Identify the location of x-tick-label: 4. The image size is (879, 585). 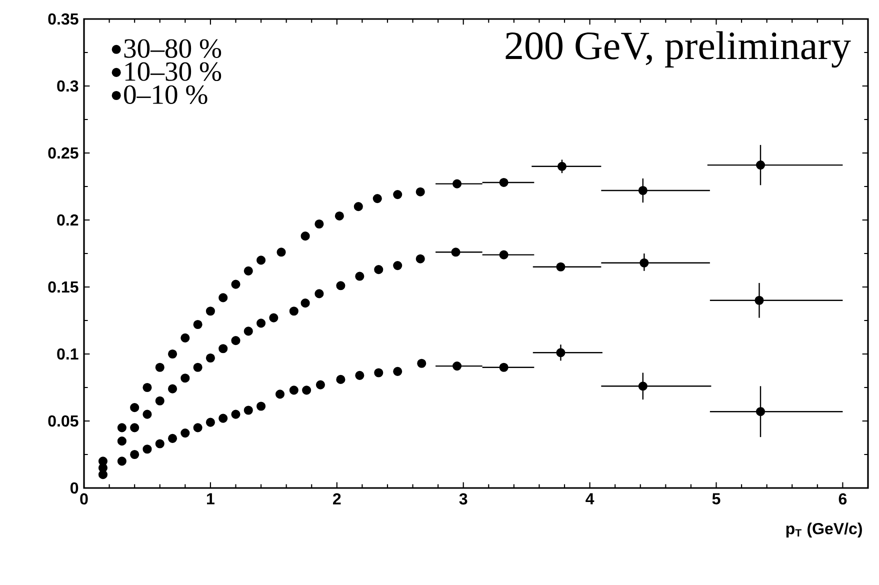
(590, 498).